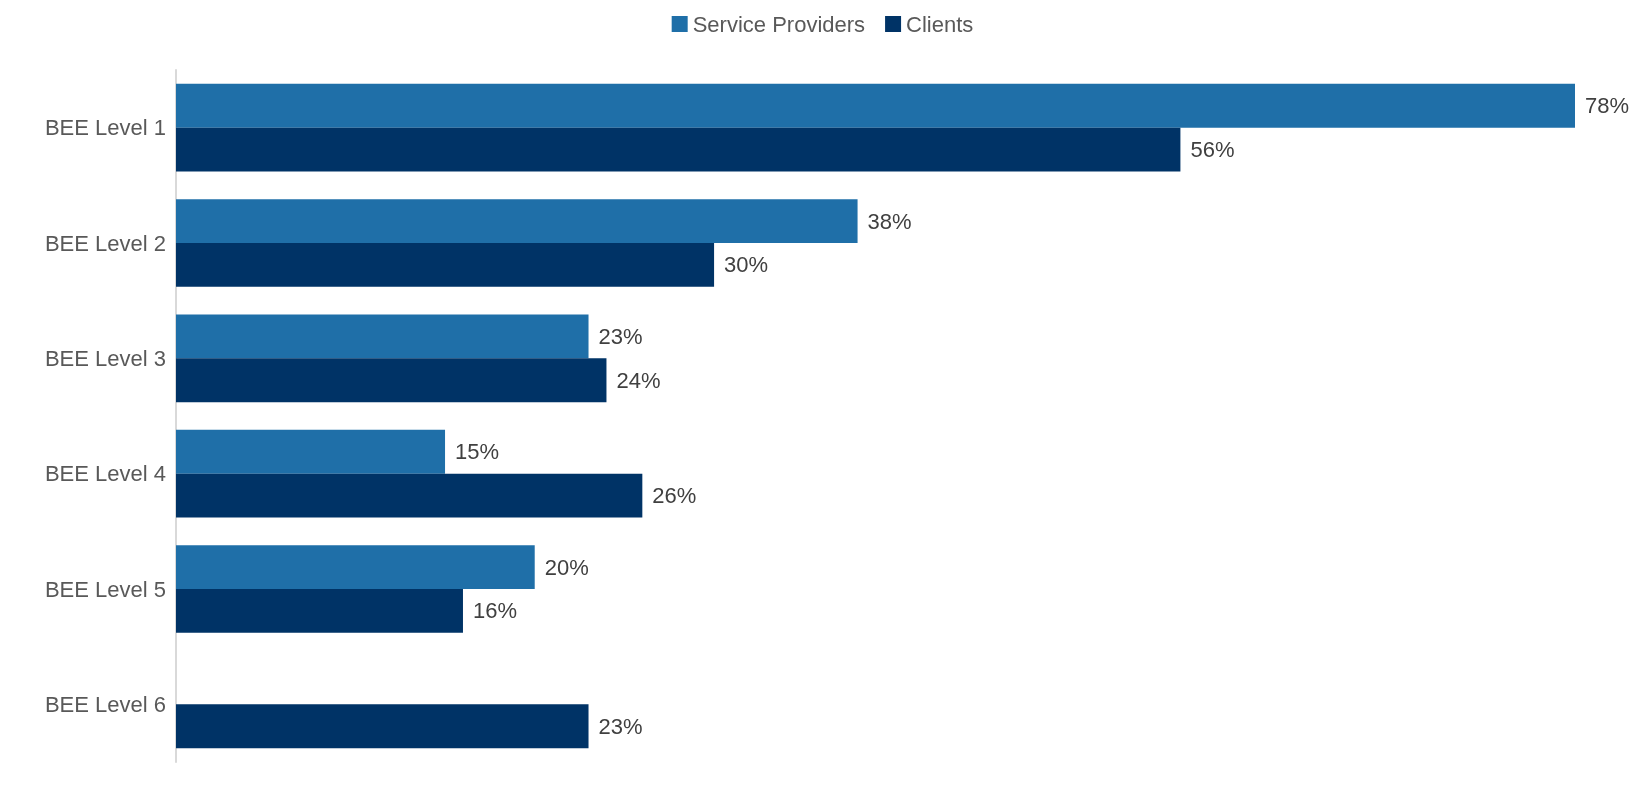 The width and height of the screenshot is (1645, 792). What do you see at coordinates (495, 611) in the screenshot?
I see `data-label: 16%` at bounding box center [495, 611].